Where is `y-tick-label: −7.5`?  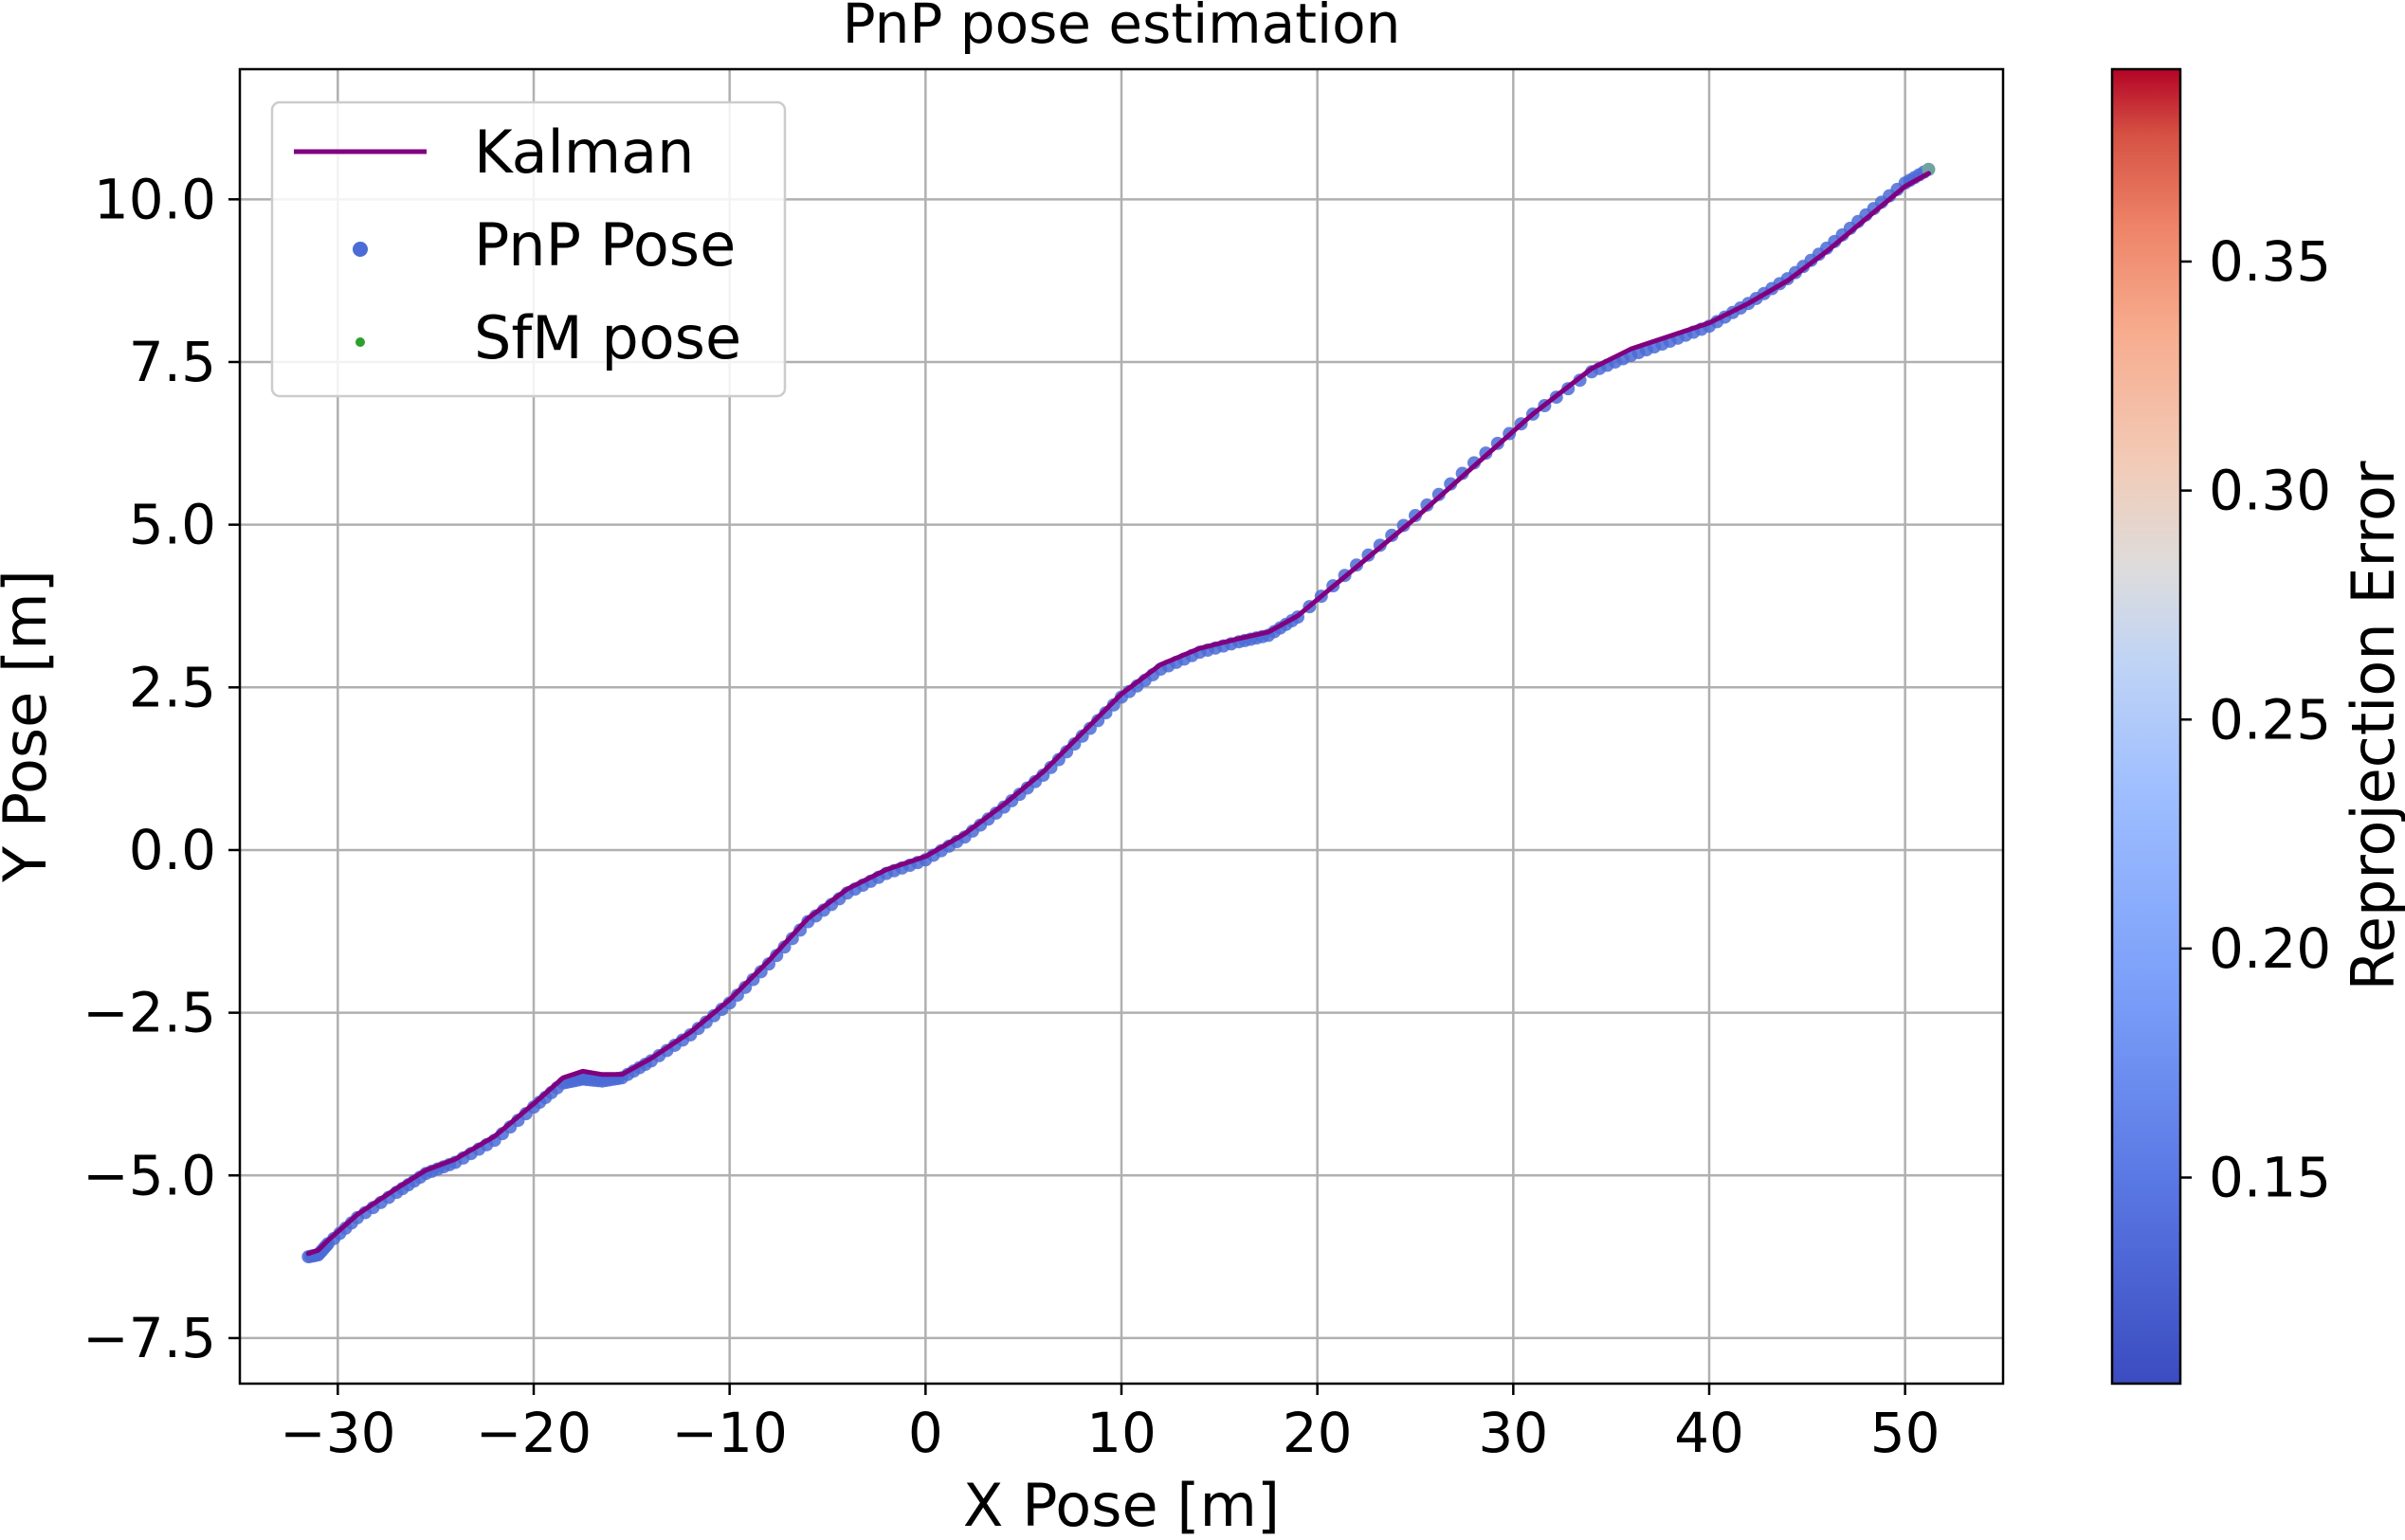
y-tick-label: −7.5 is located at coordinates (149, 1338).